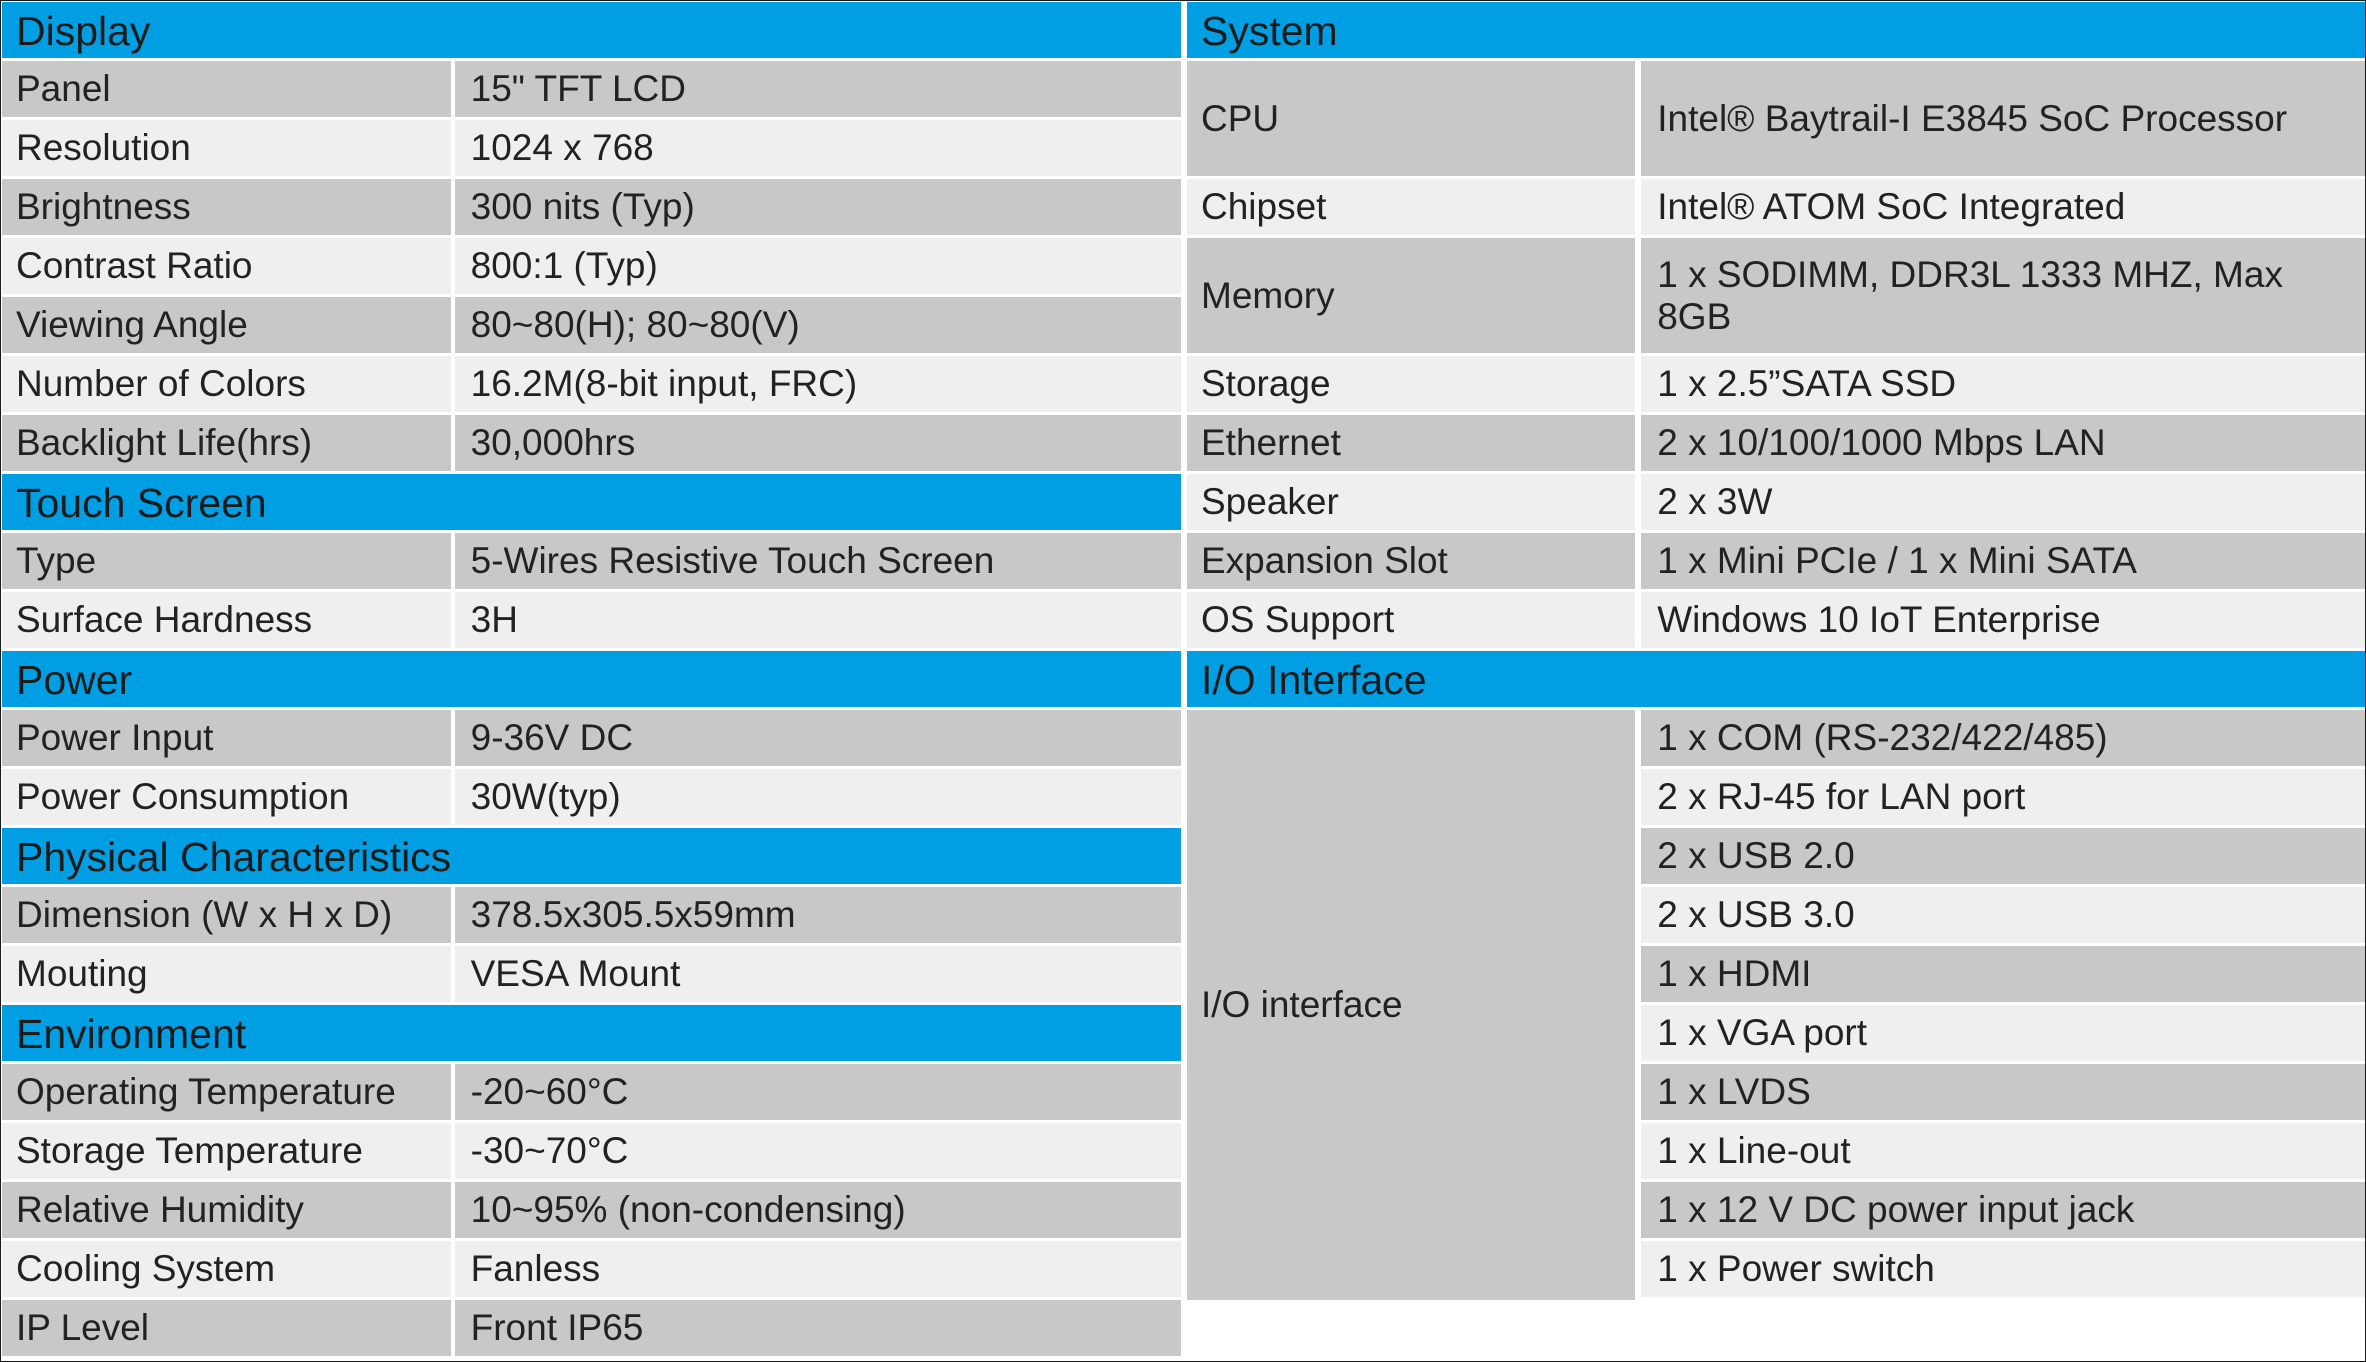 The width and height of the screenshot is (2366, 1362). I want to click on spec-row-power-input: Power Input 9-36V DC, so click(591, 738).